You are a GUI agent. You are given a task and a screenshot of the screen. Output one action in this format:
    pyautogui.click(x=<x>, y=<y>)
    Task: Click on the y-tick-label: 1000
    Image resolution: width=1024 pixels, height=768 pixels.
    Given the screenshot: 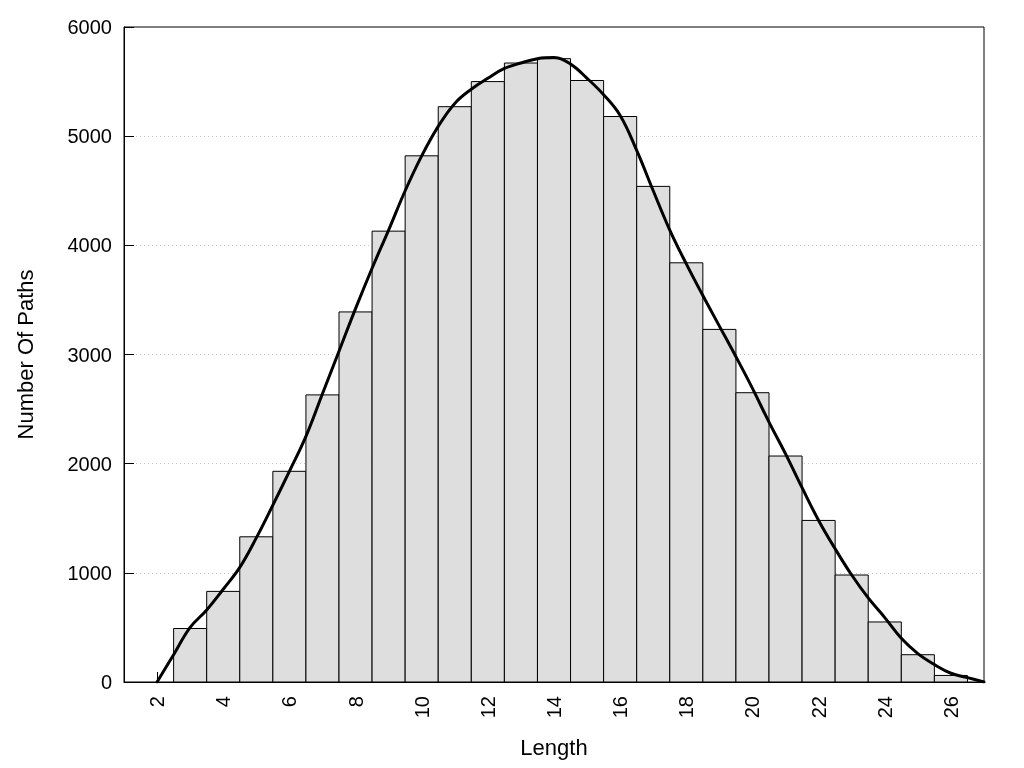 What is the action you would take?
    pyautogui.click(x=89, y=572)
    